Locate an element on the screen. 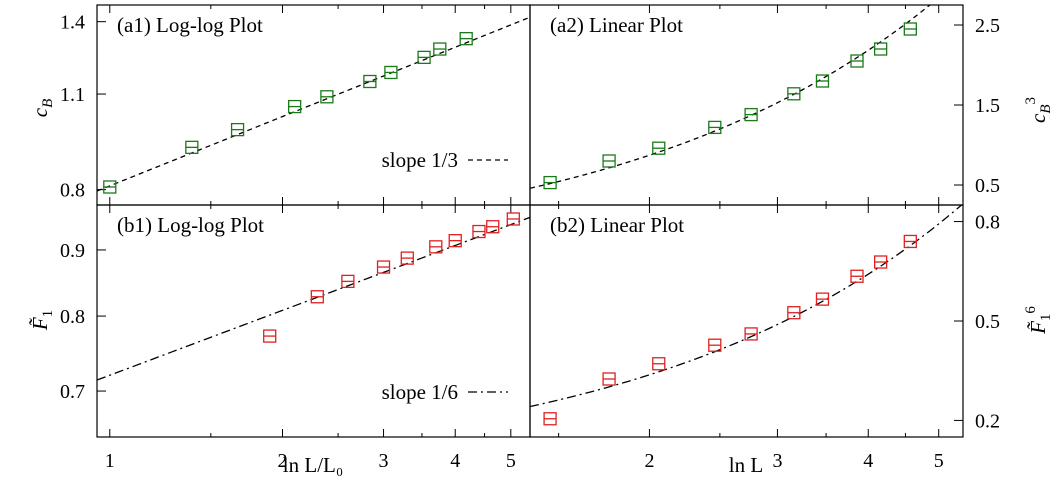 This screenshot has width=1058, height=477. ytick-label: 1.5 is located at coordinates (987, 106).